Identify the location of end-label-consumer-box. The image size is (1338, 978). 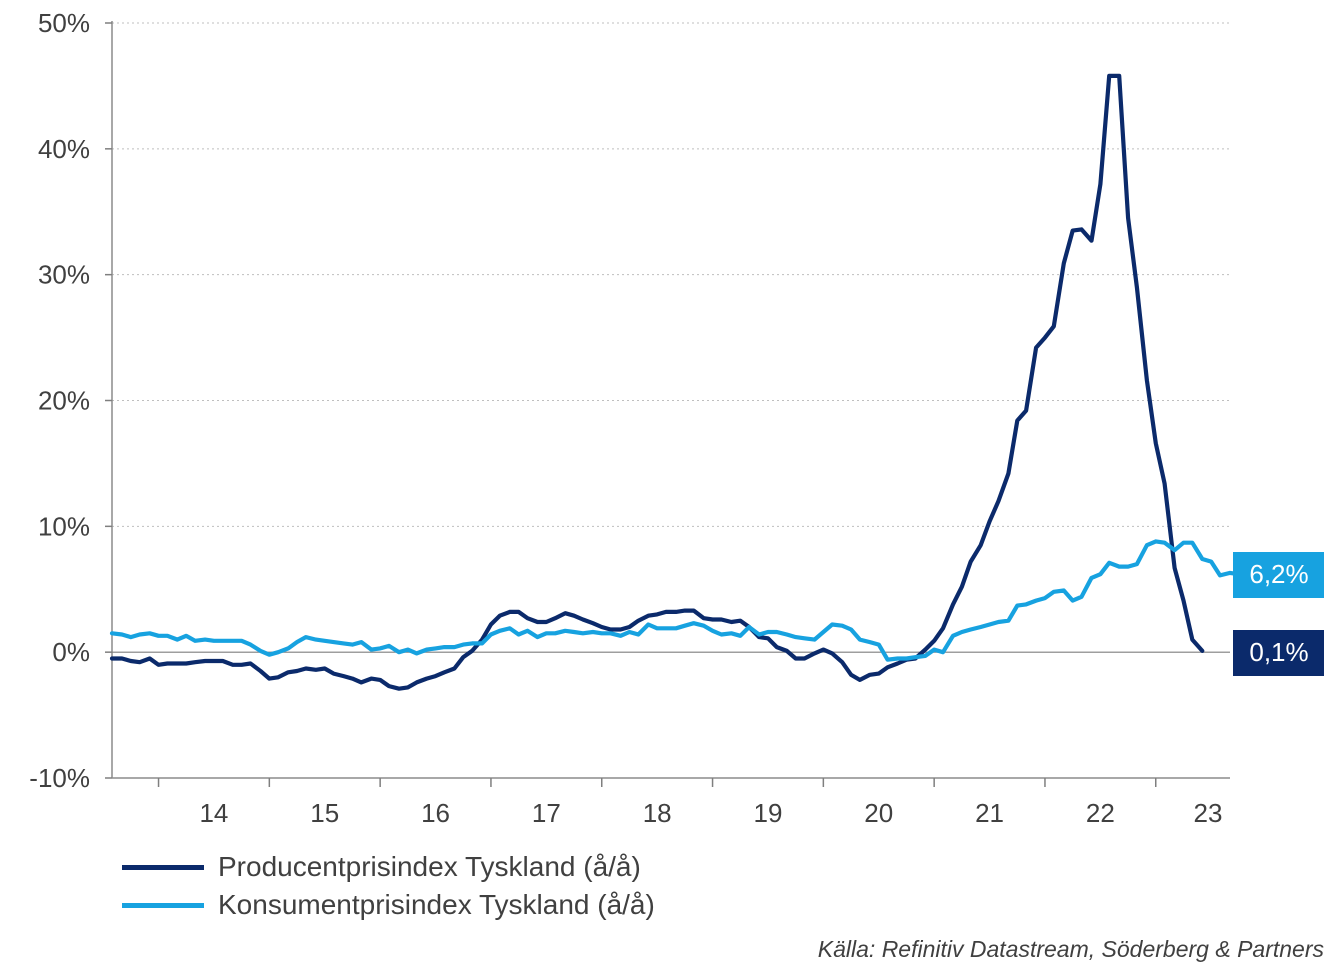
(1278, 575).